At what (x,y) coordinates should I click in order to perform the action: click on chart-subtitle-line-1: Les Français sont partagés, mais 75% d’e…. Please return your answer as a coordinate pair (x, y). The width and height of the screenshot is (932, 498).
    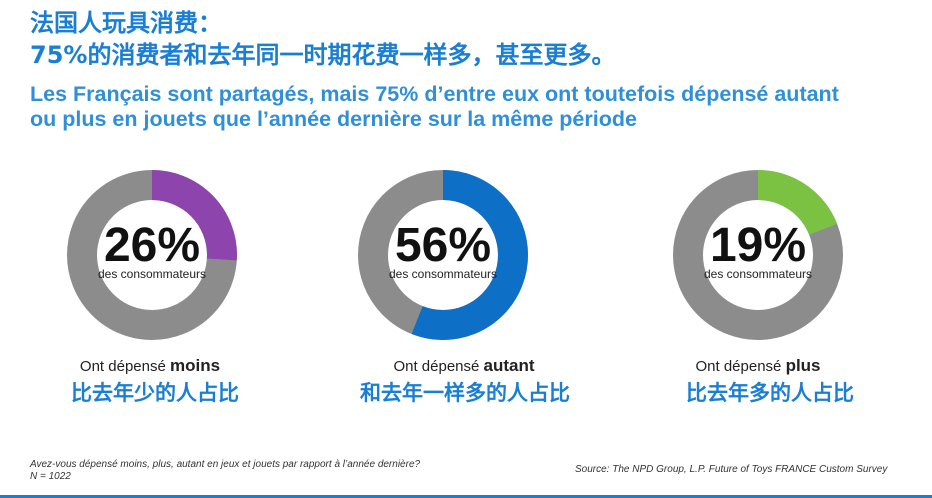
    Looking at the image, I should click on (434, 94).